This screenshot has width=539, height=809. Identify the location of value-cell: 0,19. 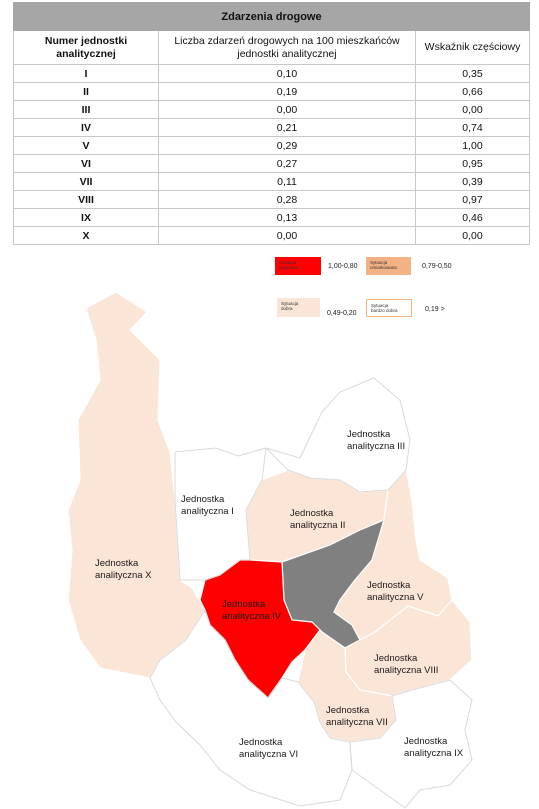
(287, 91).